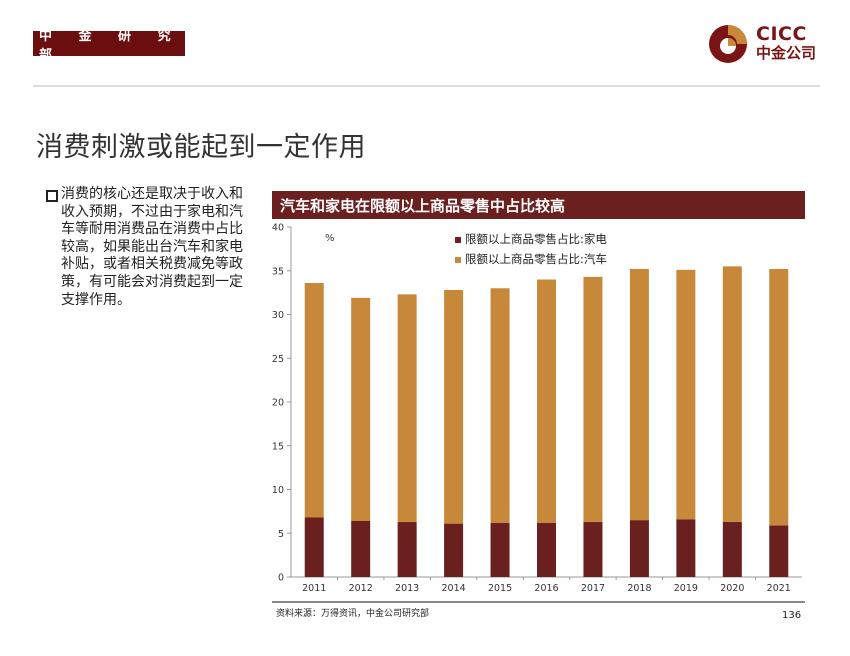 The width and height of the screenshot is (850, 656). Describe the element at coordinates (281, 578) in the screenshot. I see `y-tick-label: 0` at that location.